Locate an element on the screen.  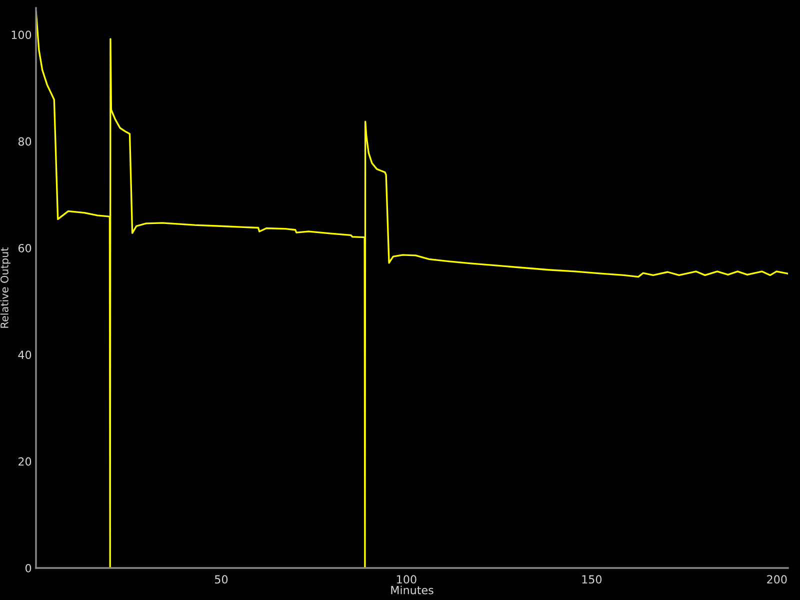
x-tick-label: 200 is located at coordinates (777, 579).